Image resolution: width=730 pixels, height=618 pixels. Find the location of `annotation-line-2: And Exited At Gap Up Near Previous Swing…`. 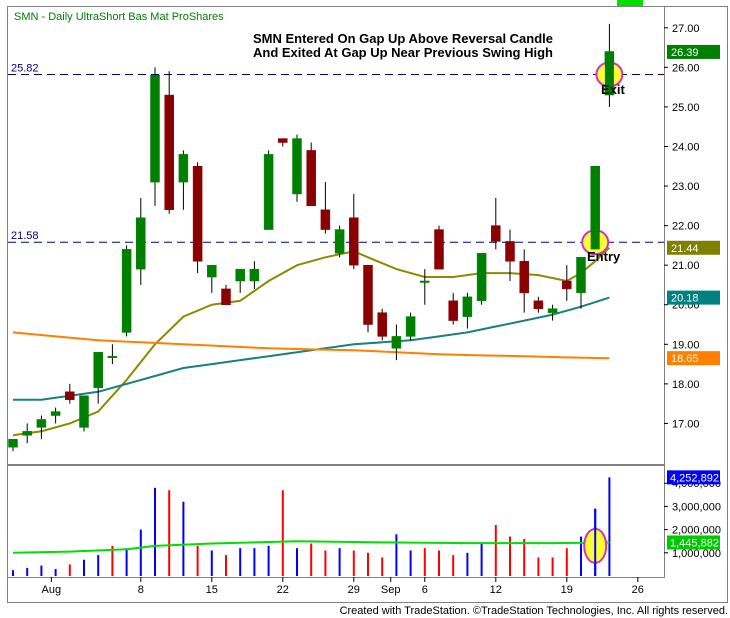

annotation-line-2: And Exited At Gap Up Near Previous Swing… is located at coordinates (403, 52).